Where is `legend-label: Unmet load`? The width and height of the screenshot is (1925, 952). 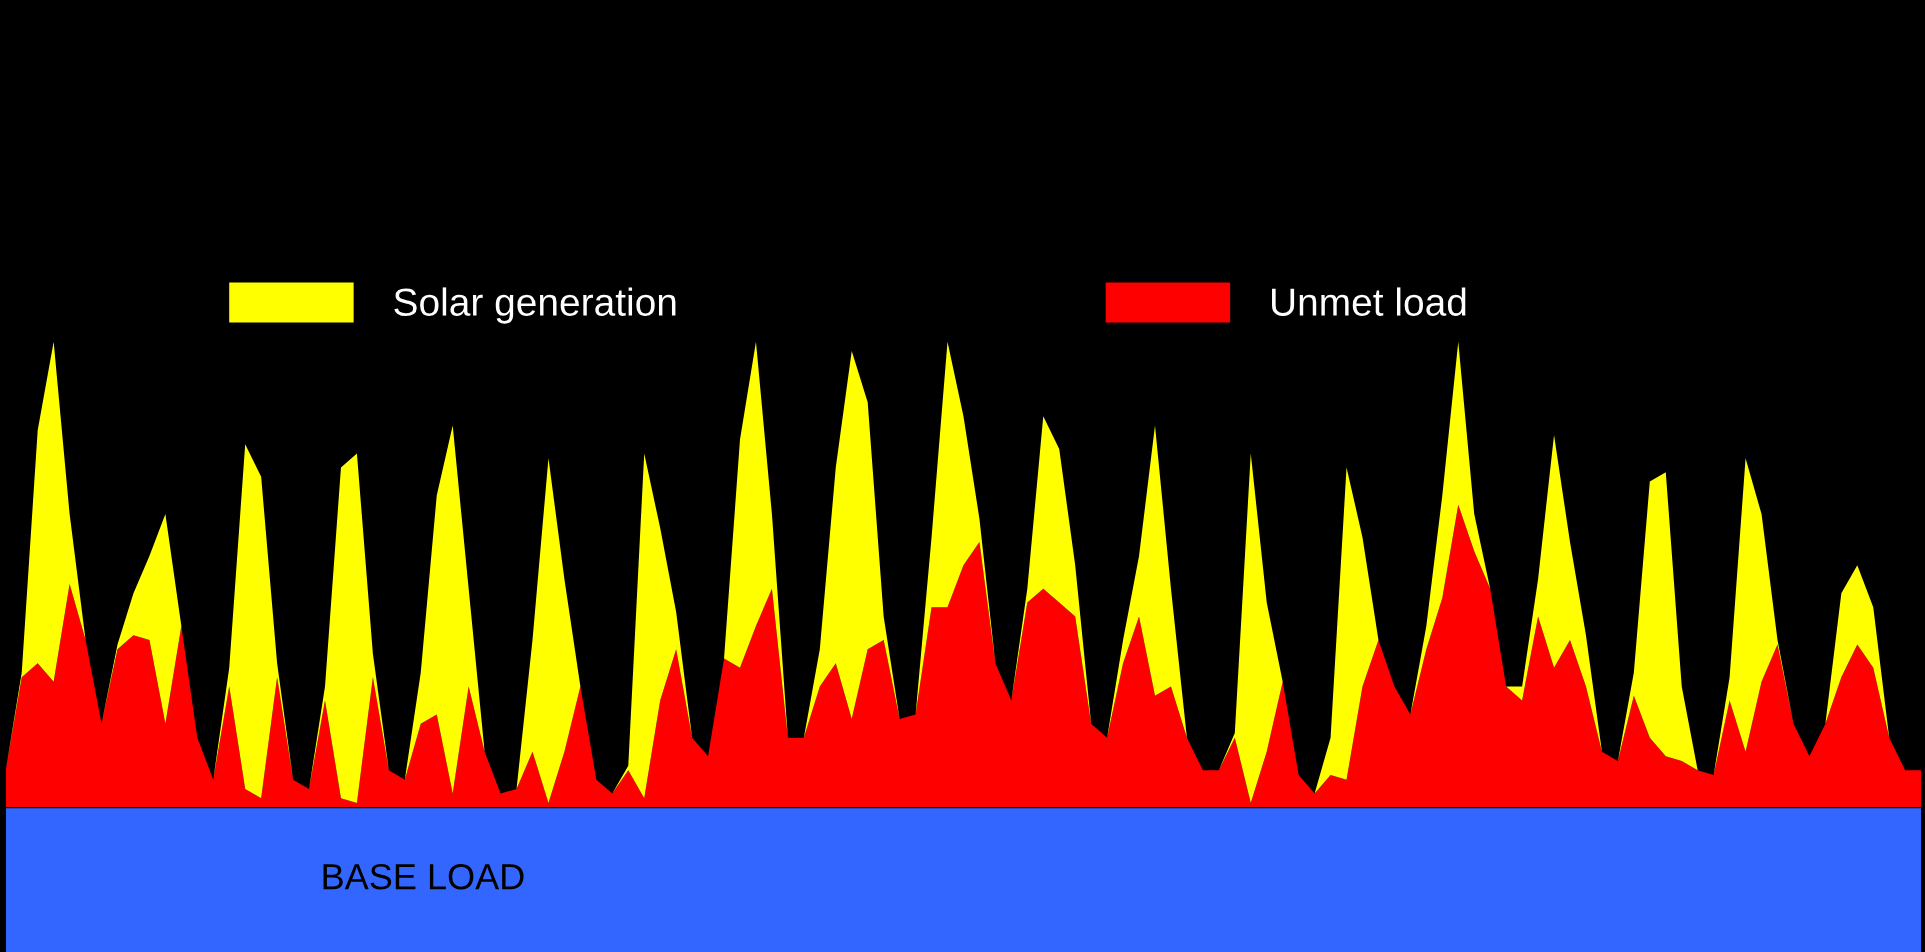 legend-label: Unmet load is located at coordinates (1369, 301).